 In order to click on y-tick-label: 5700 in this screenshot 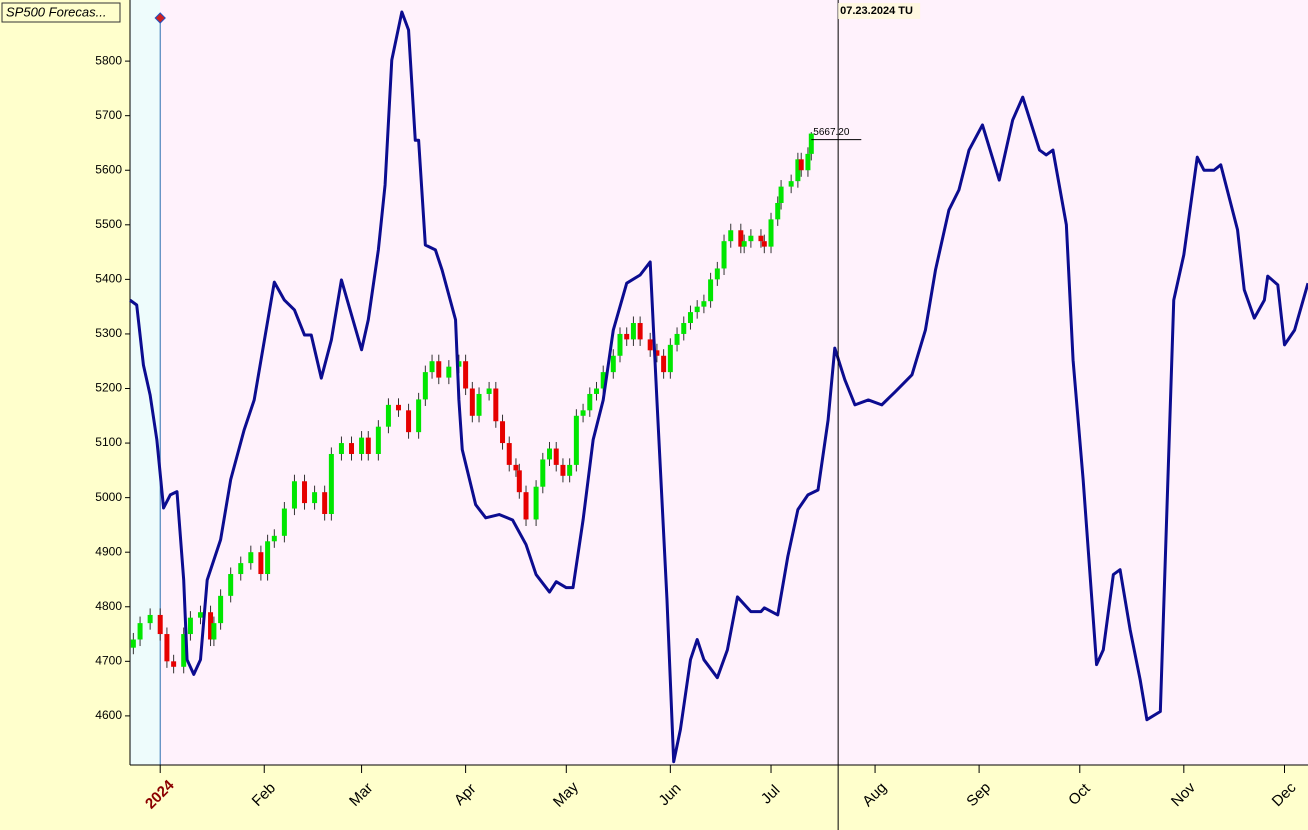, I will do `click(108, 115)`.